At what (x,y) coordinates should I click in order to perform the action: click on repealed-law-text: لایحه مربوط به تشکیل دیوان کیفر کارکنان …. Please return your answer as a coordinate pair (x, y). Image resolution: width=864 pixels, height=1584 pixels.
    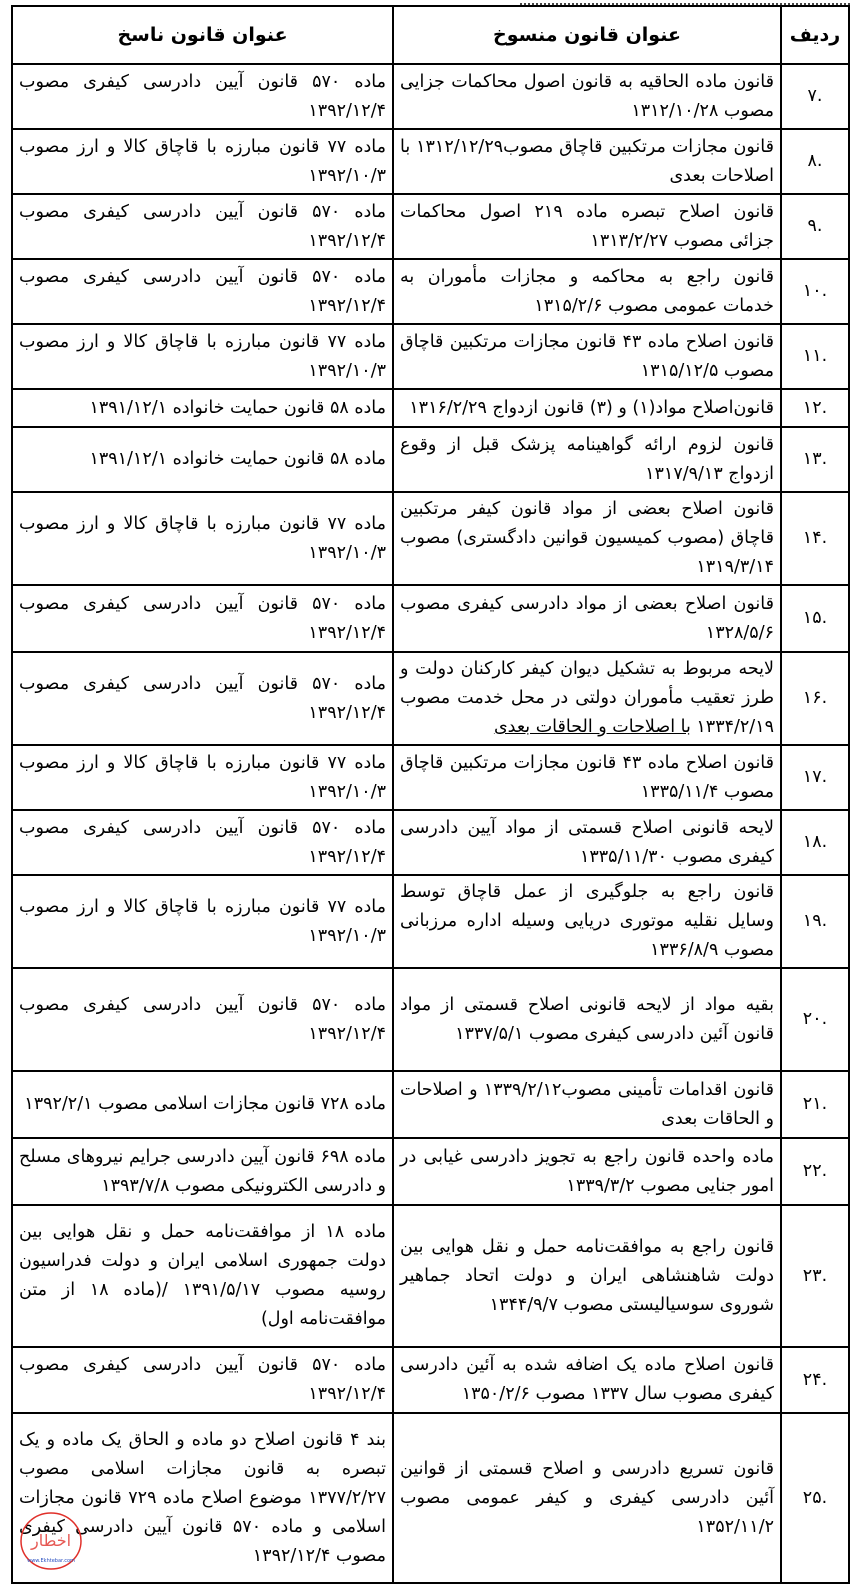
    Looking at the image, I should click on (587, 698).